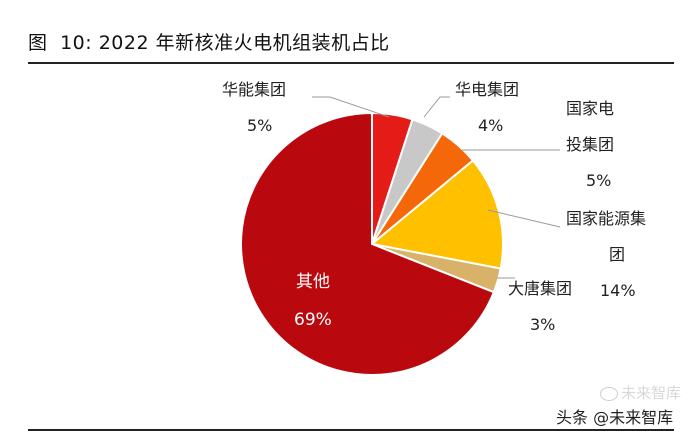  What do you see at coordinates (351, 63) in the screenshot?
I see `top-rule` at bounding box center [351, 63].